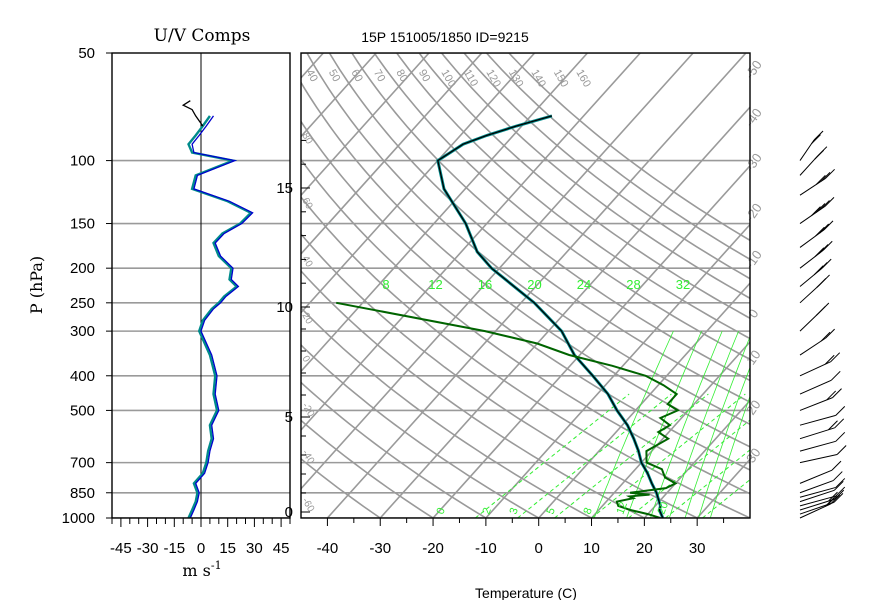  I want to click on uv-series-v, so click(221, 316).